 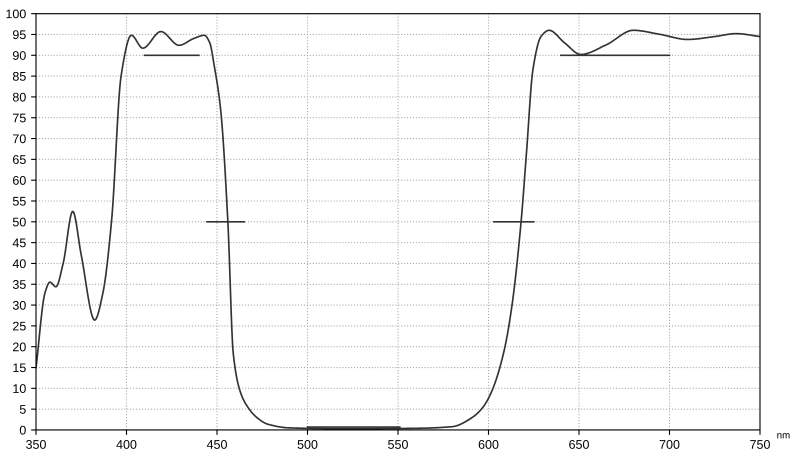 I want to click on y-tick-label: 70, so click(x=19, y=139).